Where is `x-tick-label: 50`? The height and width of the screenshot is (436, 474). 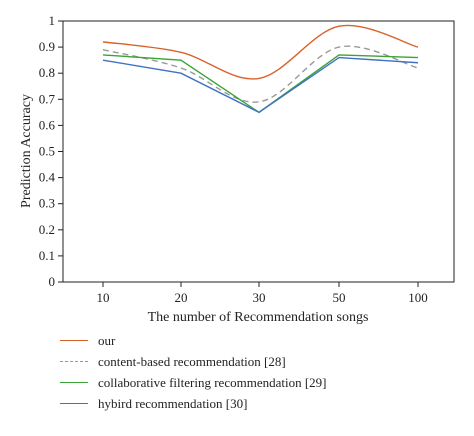 x-tick-label: 50 is located at coordinates (339, 297).